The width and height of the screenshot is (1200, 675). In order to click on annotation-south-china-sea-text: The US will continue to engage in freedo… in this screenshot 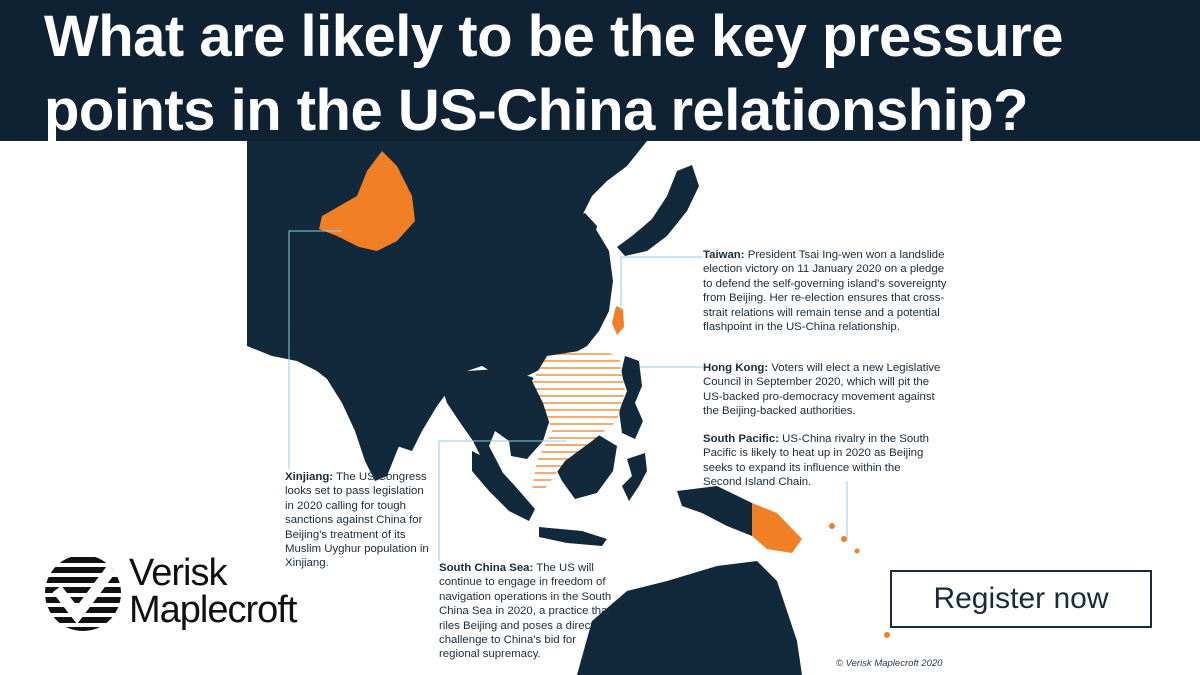, I will do `click(525, 611)`.